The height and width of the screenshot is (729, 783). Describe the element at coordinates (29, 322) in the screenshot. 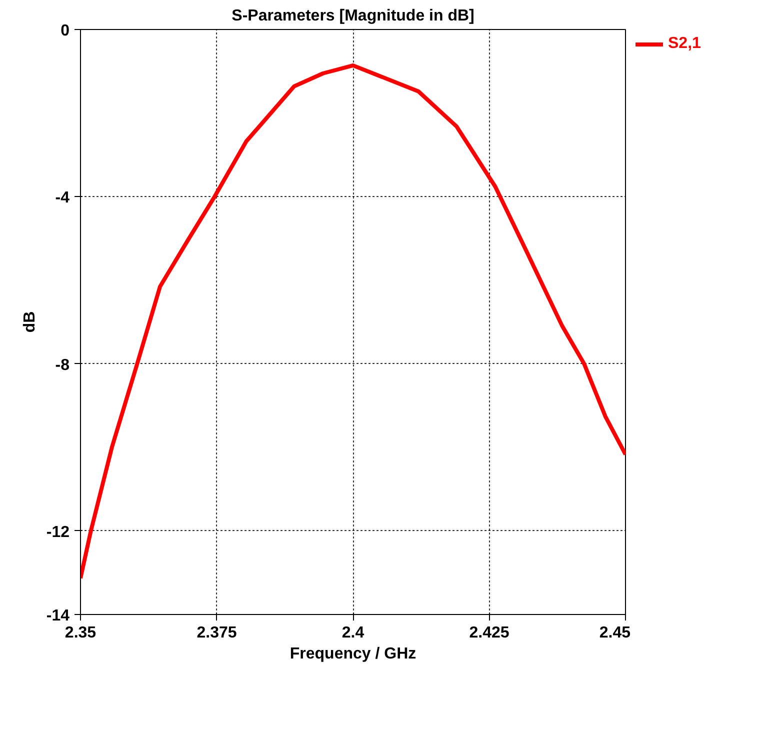

I see `y-axis-title: dB` at that location.